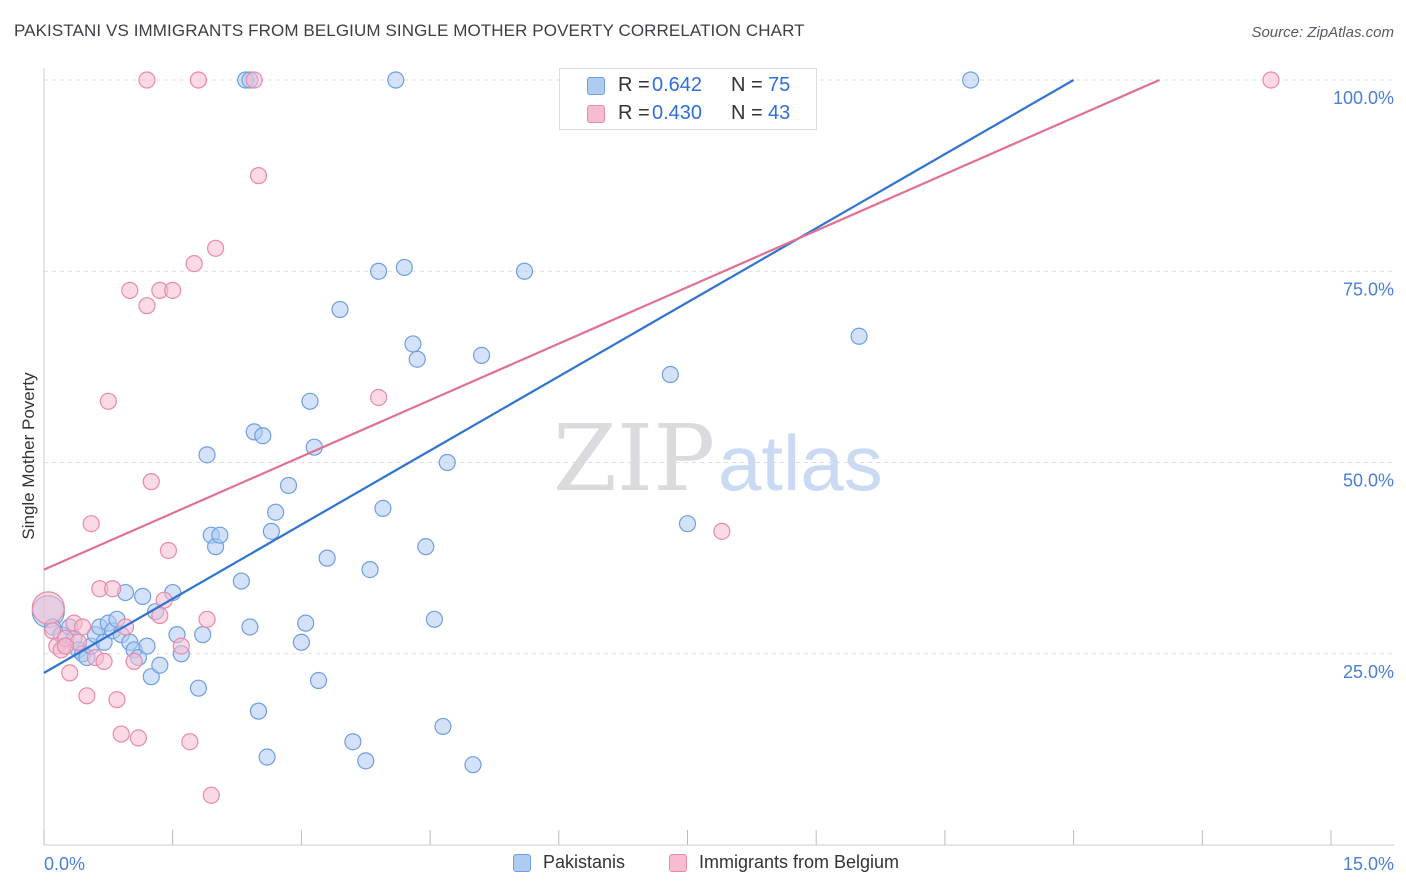 Image resolution: width=1406 pixels, height=892 pixels. I want to click on legend-n-value: 75, so click(779, 85).